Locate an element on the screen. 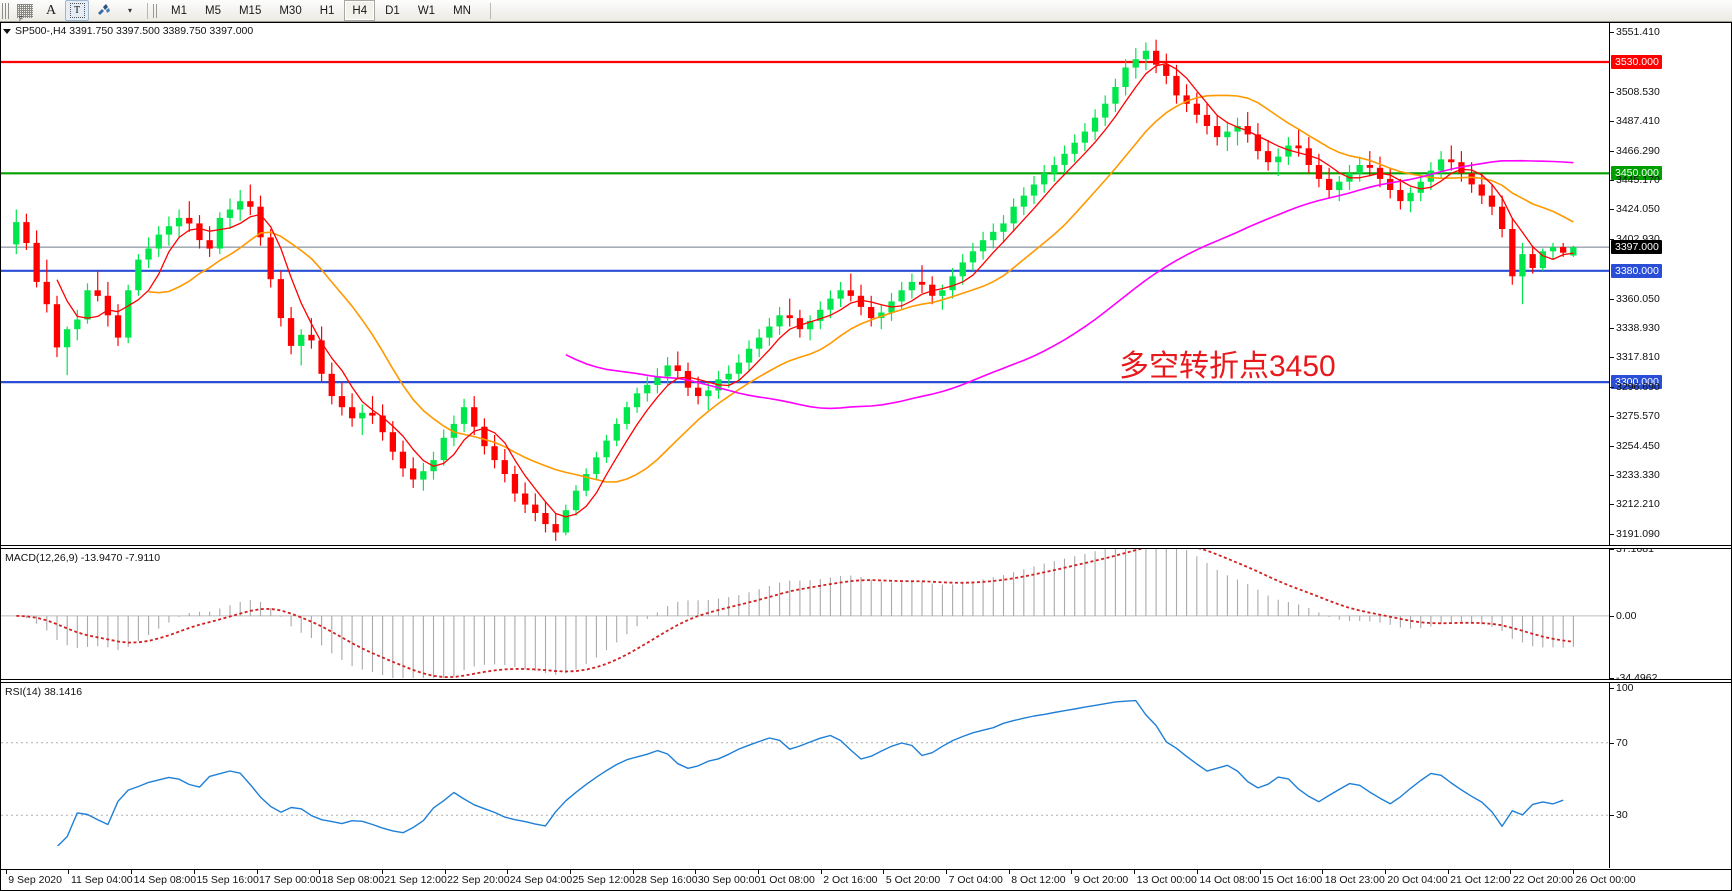 The width and height of the screenshot is (1732, 891). crosshair-icon is located at coordinates (103, 10).